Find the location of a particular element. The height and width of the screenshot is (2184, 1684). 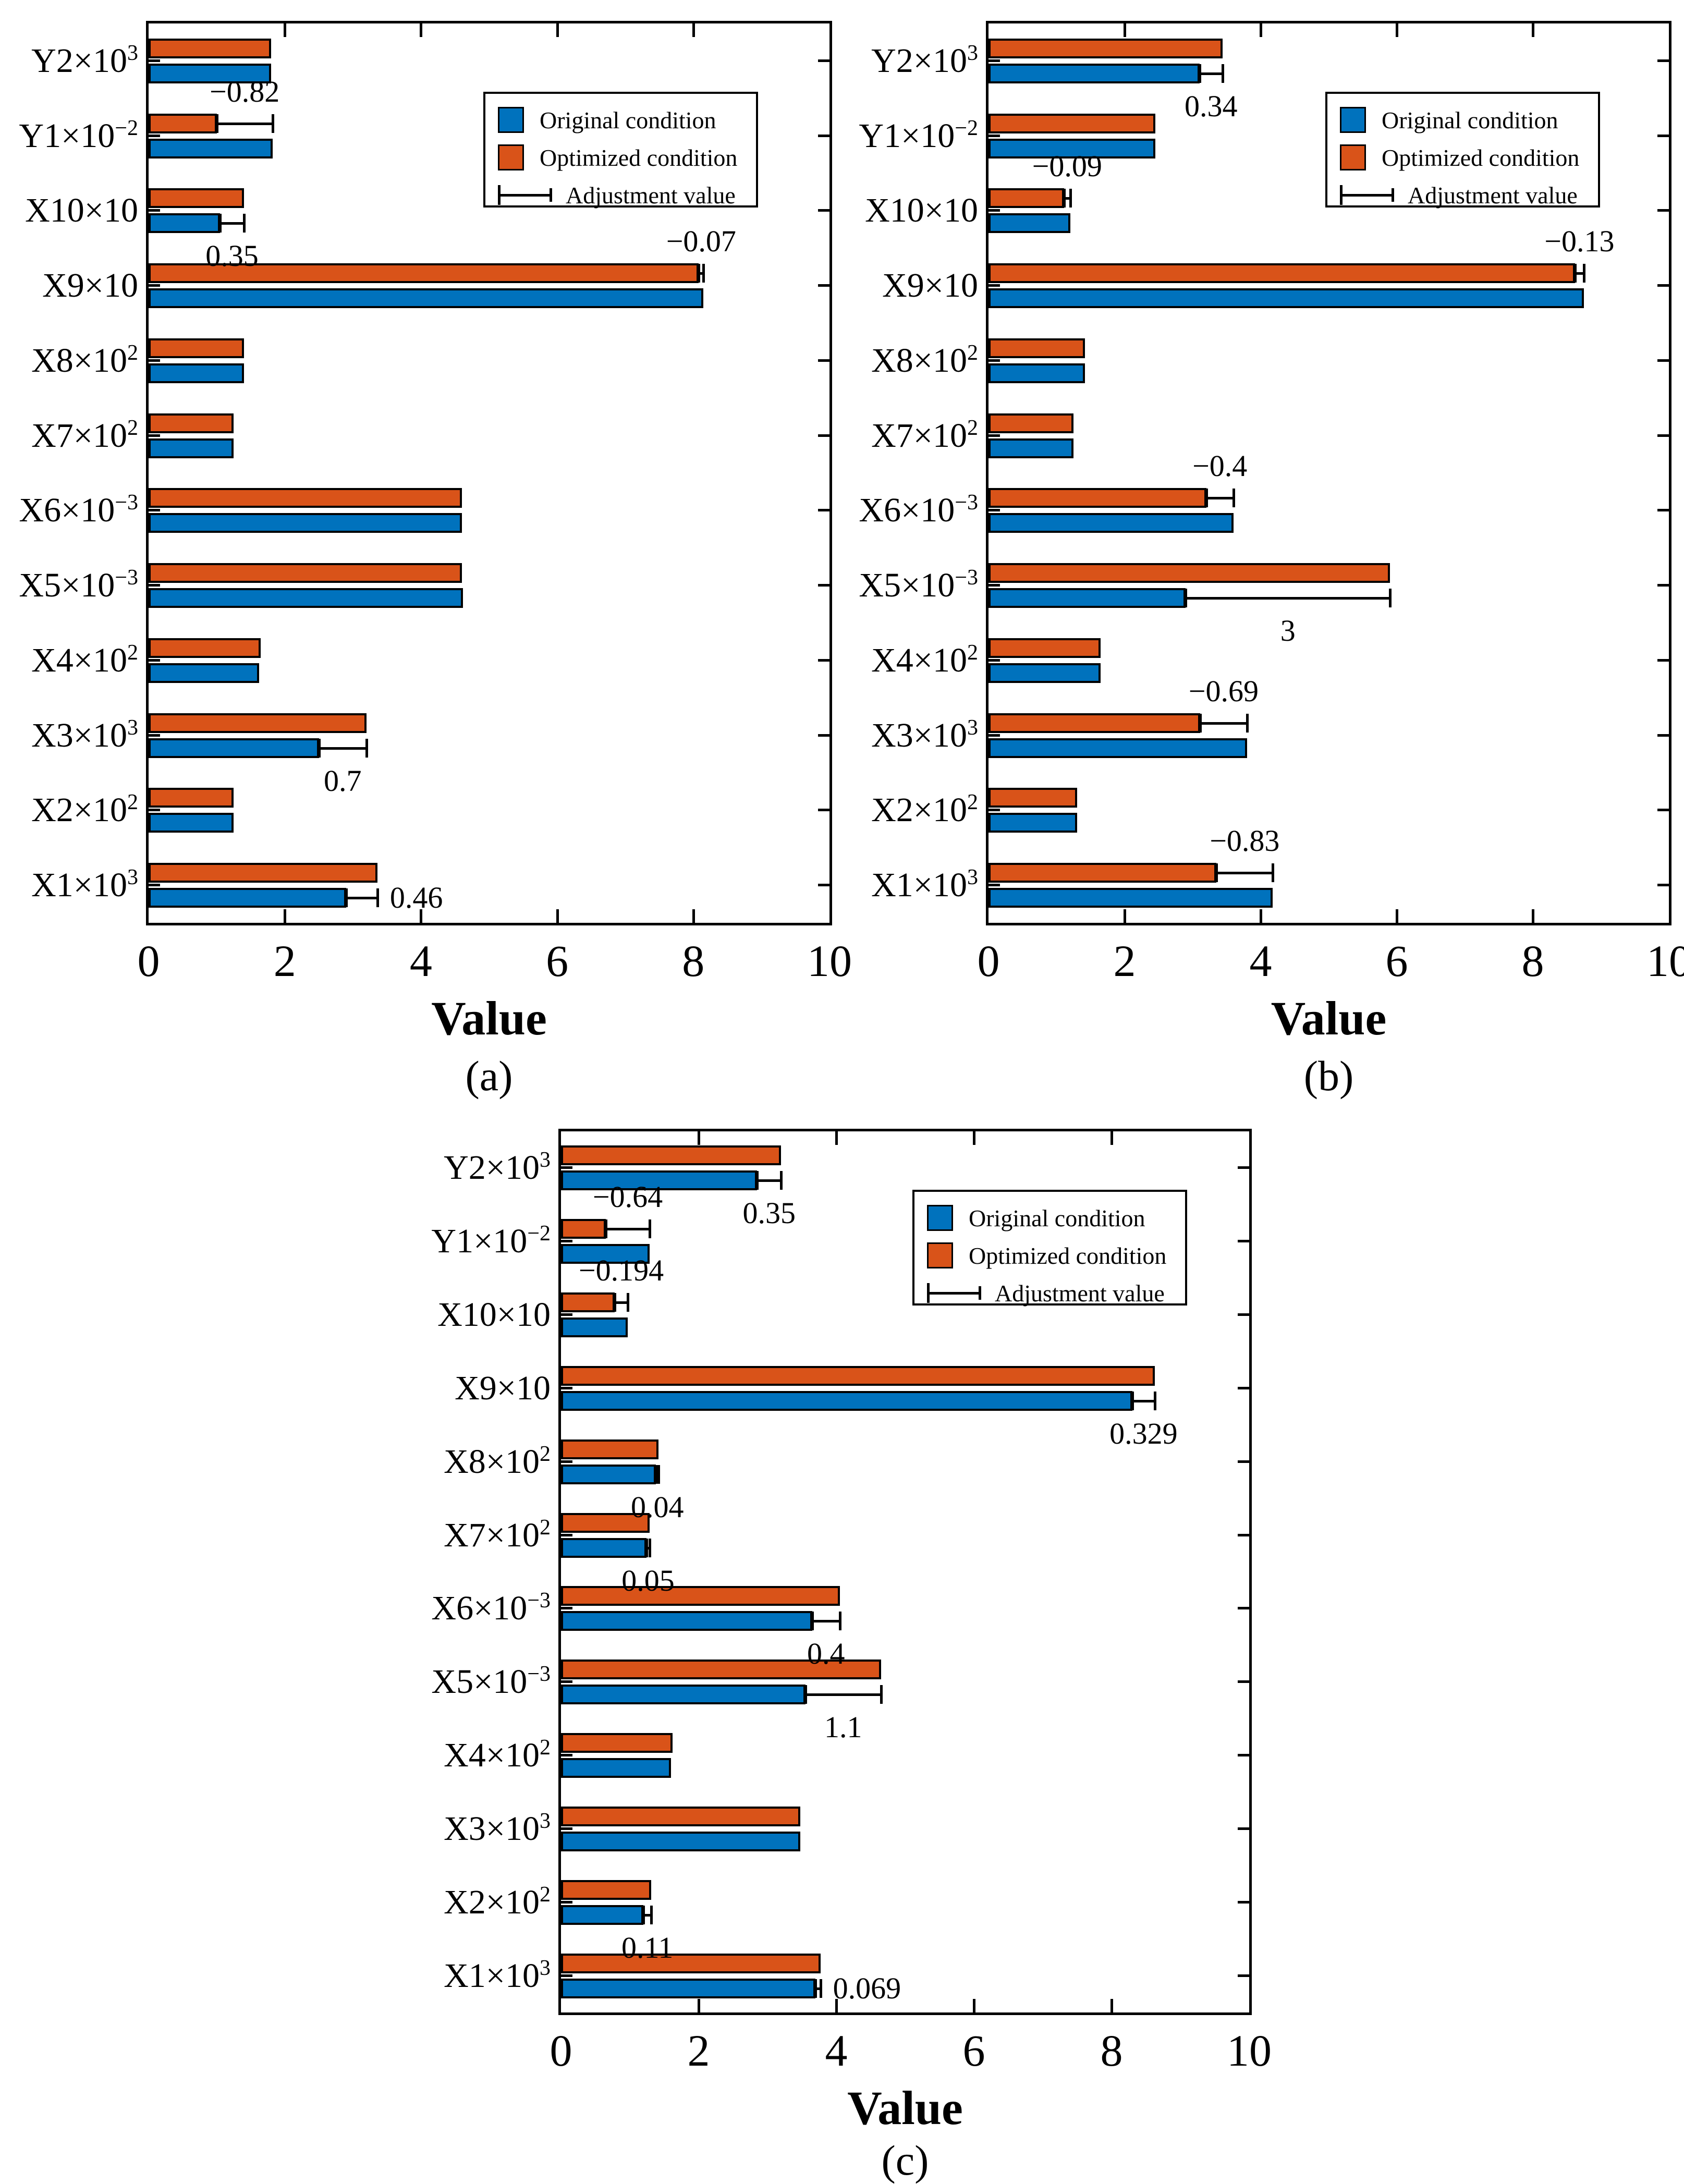

category-label: Y1×10−2 is located at coordinates (884, 136).